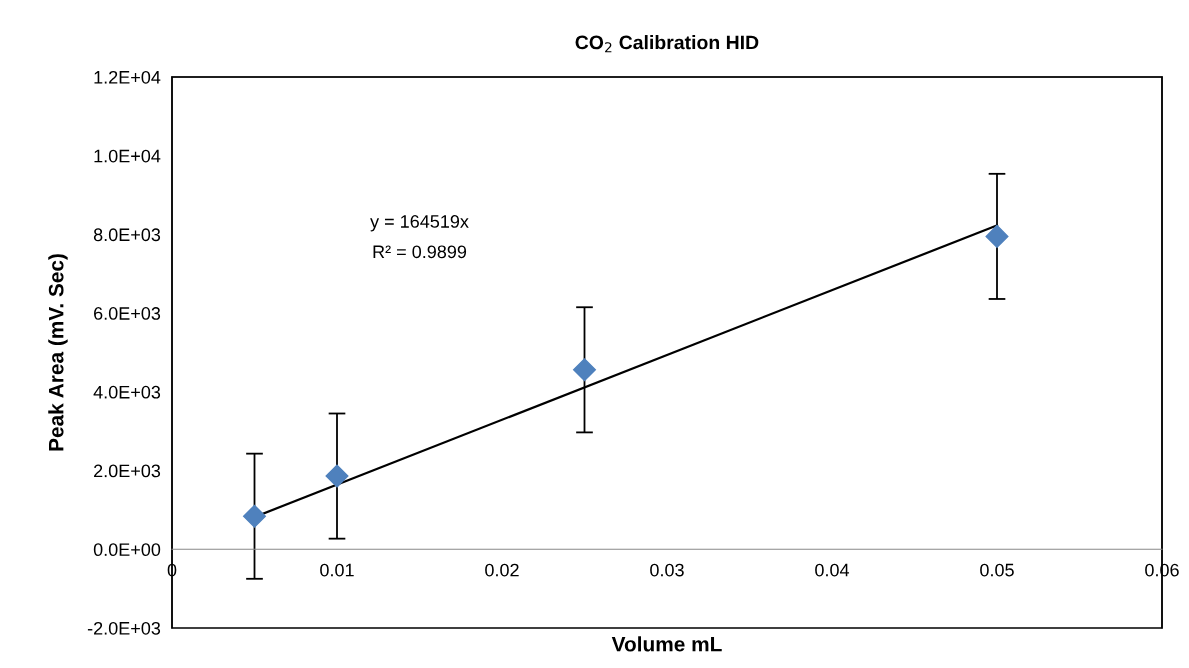 The height and width of the screenshot is (668, 1189). I want to click on y-tick-label: 2.0E+03, so click(127, 471).